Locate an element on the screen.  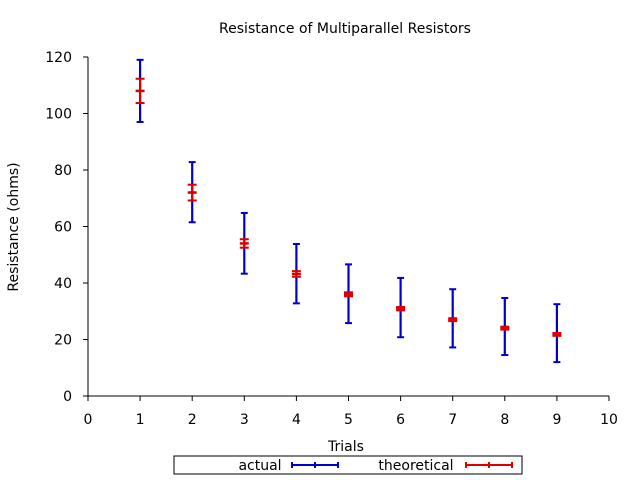
y-tick-label: 20 is located at coordinates (63, 341).